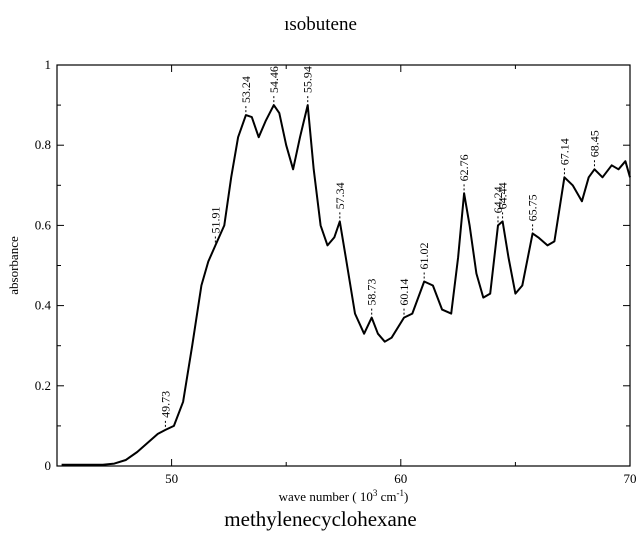 The height and width of the screenshot is (538, 641). Describe the element at coordinates (274, 79) in the screenshot. I see `peak-label: 54.46` at that location.